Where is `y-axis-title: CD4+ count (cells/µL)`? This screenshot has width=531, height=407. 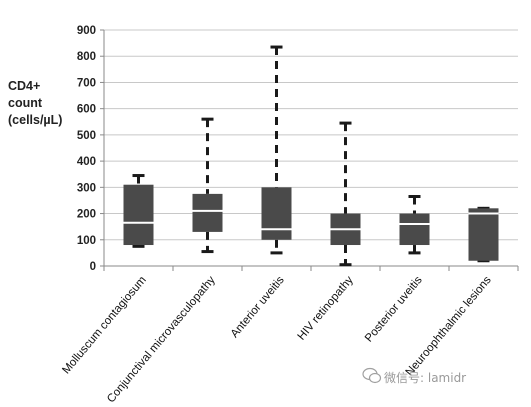
y-axis-title: CD4+ count (cells/µL) is located at coordinates (48, 103).